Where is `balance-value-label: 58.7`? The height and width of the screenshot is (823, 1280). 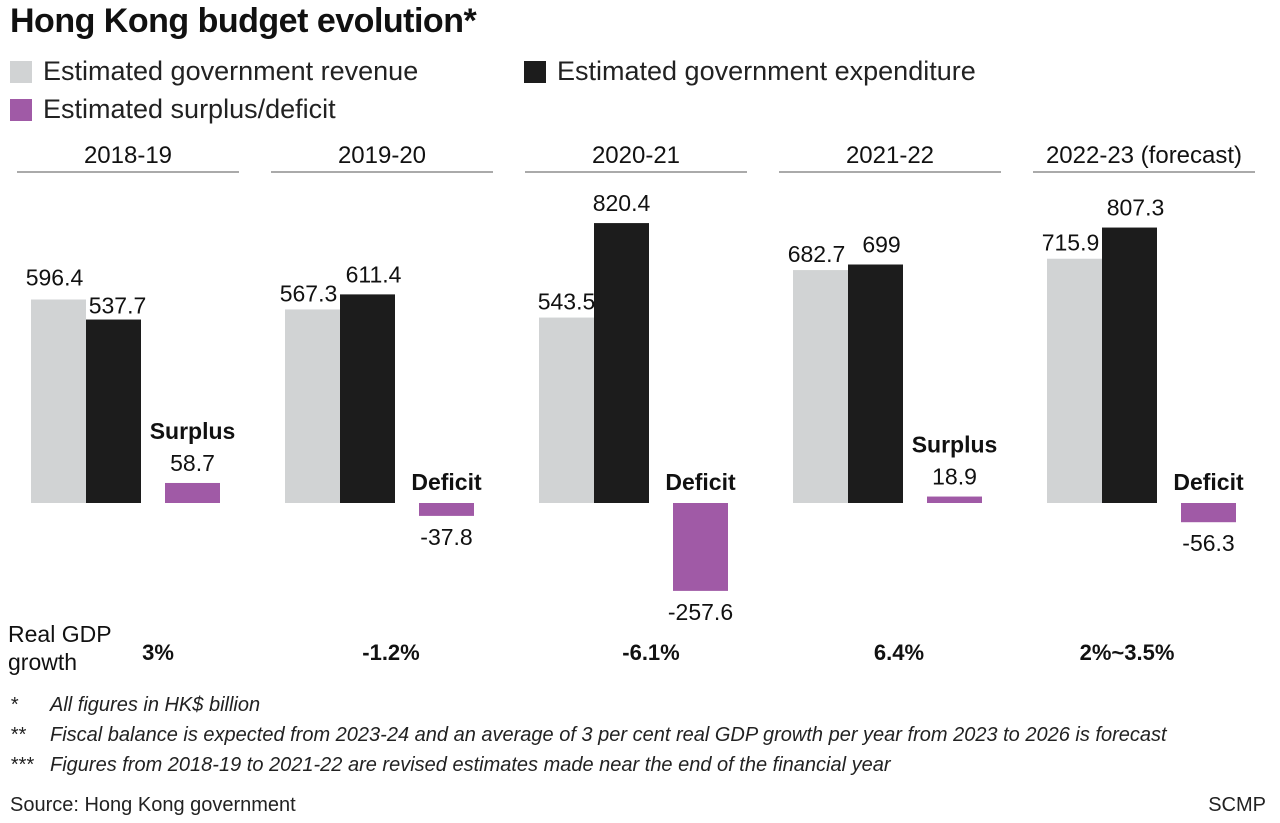
balance-value-label: 58.7 is located at coordinates (192, 463).